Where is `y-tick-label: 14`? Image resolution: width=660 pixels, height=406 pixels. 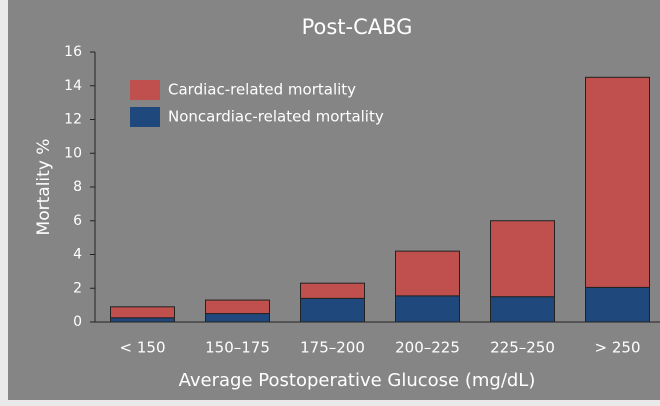 y-tick-label: 14 is located at coordinates (73, 86).